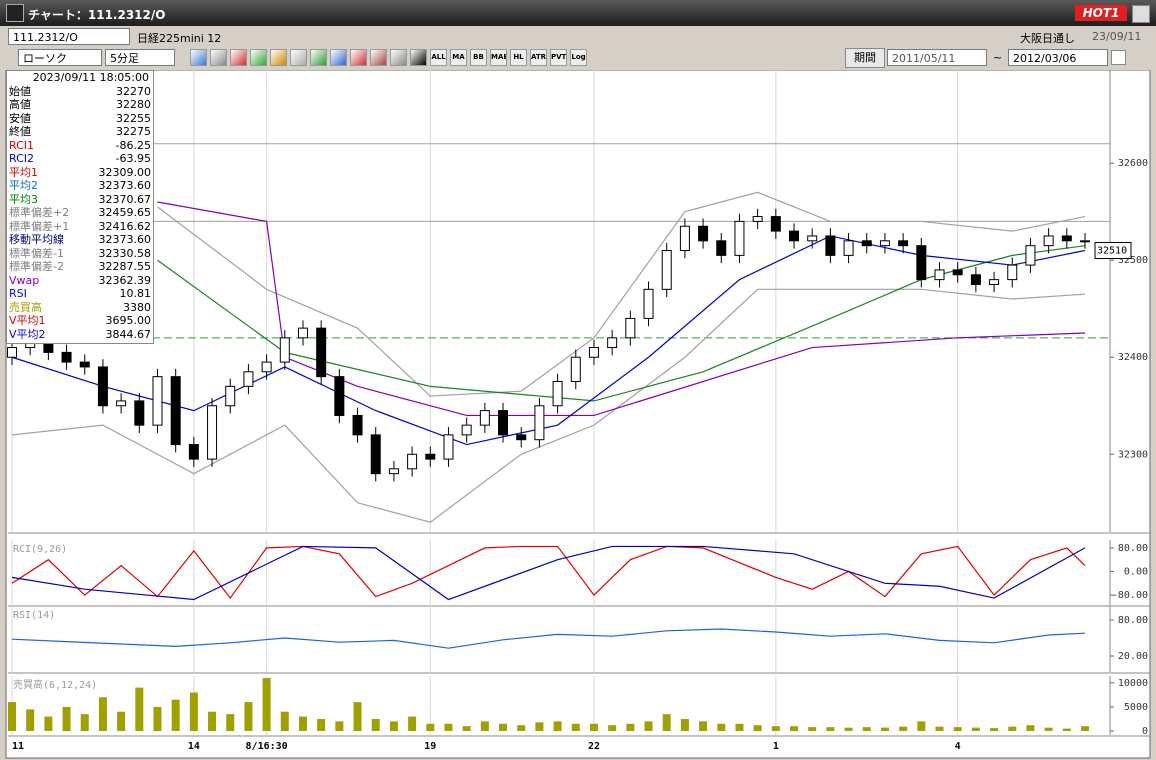 The image size is (1156, 760). I want to click on interval-select: 5分足, so click(140, 57).